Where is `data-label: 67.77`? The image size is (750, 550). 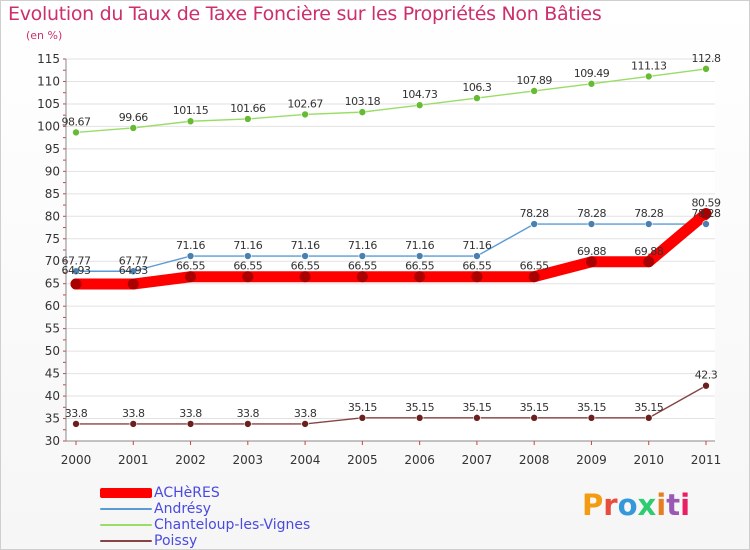 data-label: 67.77 is located at coordinates (133, 260).